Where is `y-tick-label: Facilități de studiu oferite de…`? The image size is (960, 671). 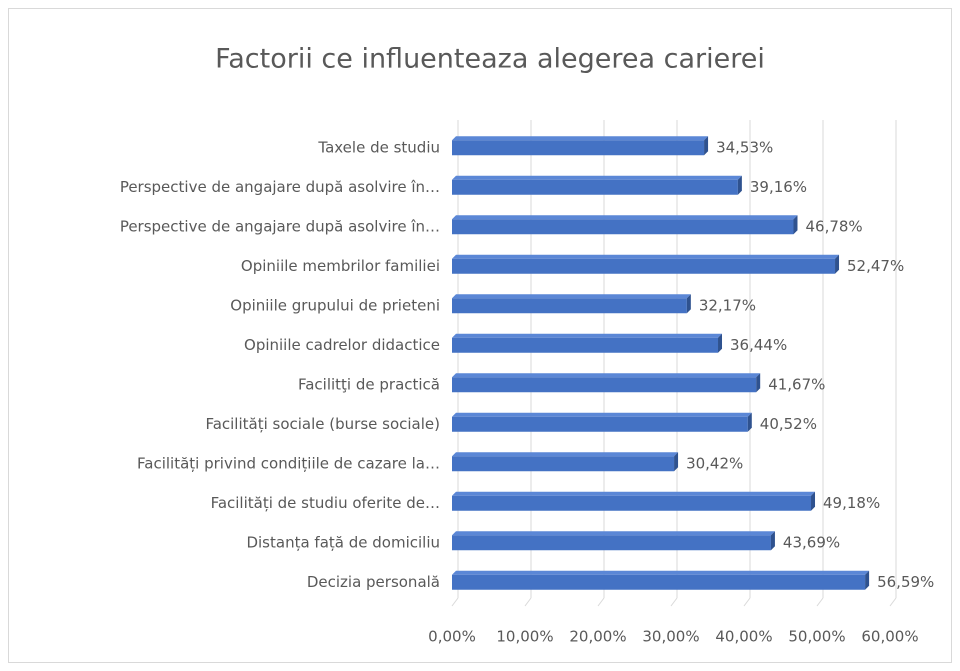
y-tick-label: Facilități de studiu oferite de… is located at coordinates (325, 503).